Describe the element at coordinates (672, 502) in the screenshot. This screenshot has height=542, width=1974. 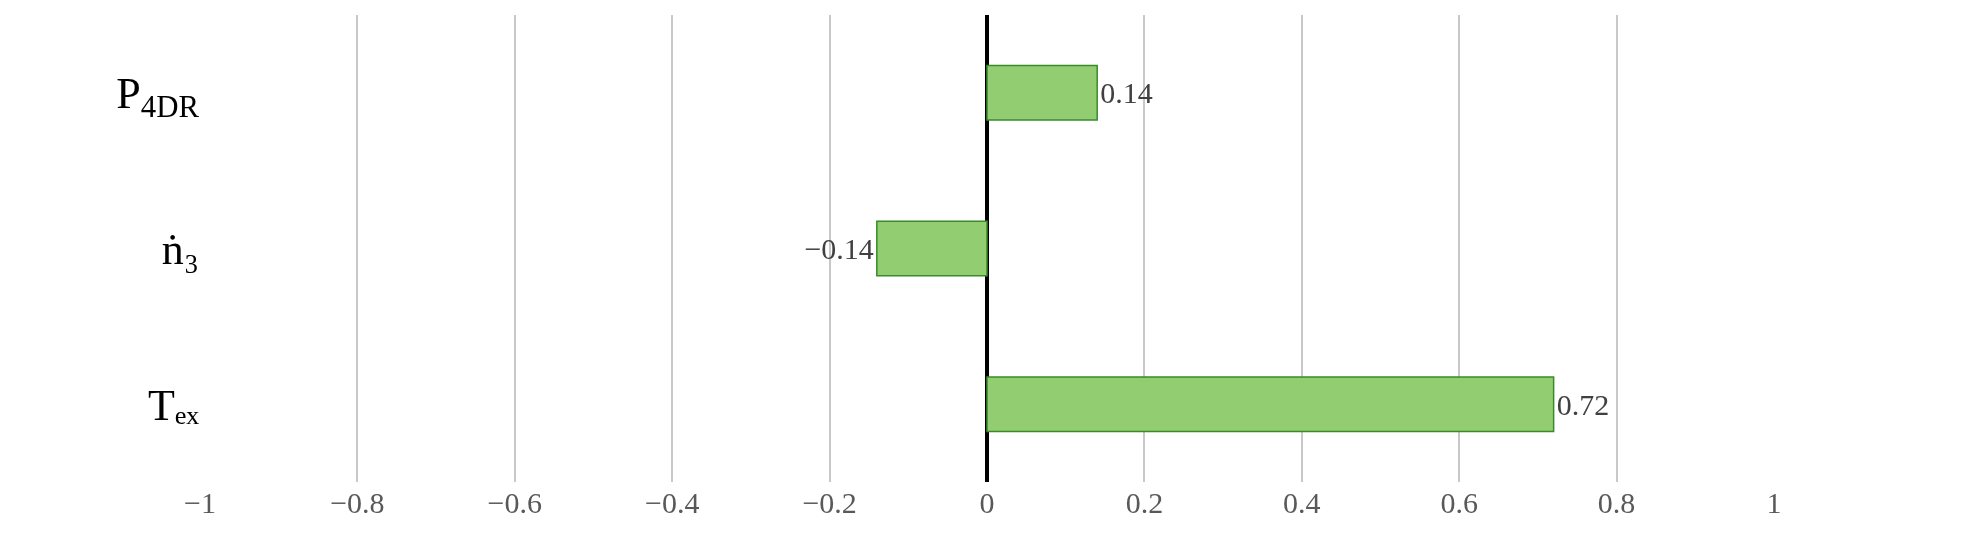
I see `x-tick-label: −0.4` at that location.